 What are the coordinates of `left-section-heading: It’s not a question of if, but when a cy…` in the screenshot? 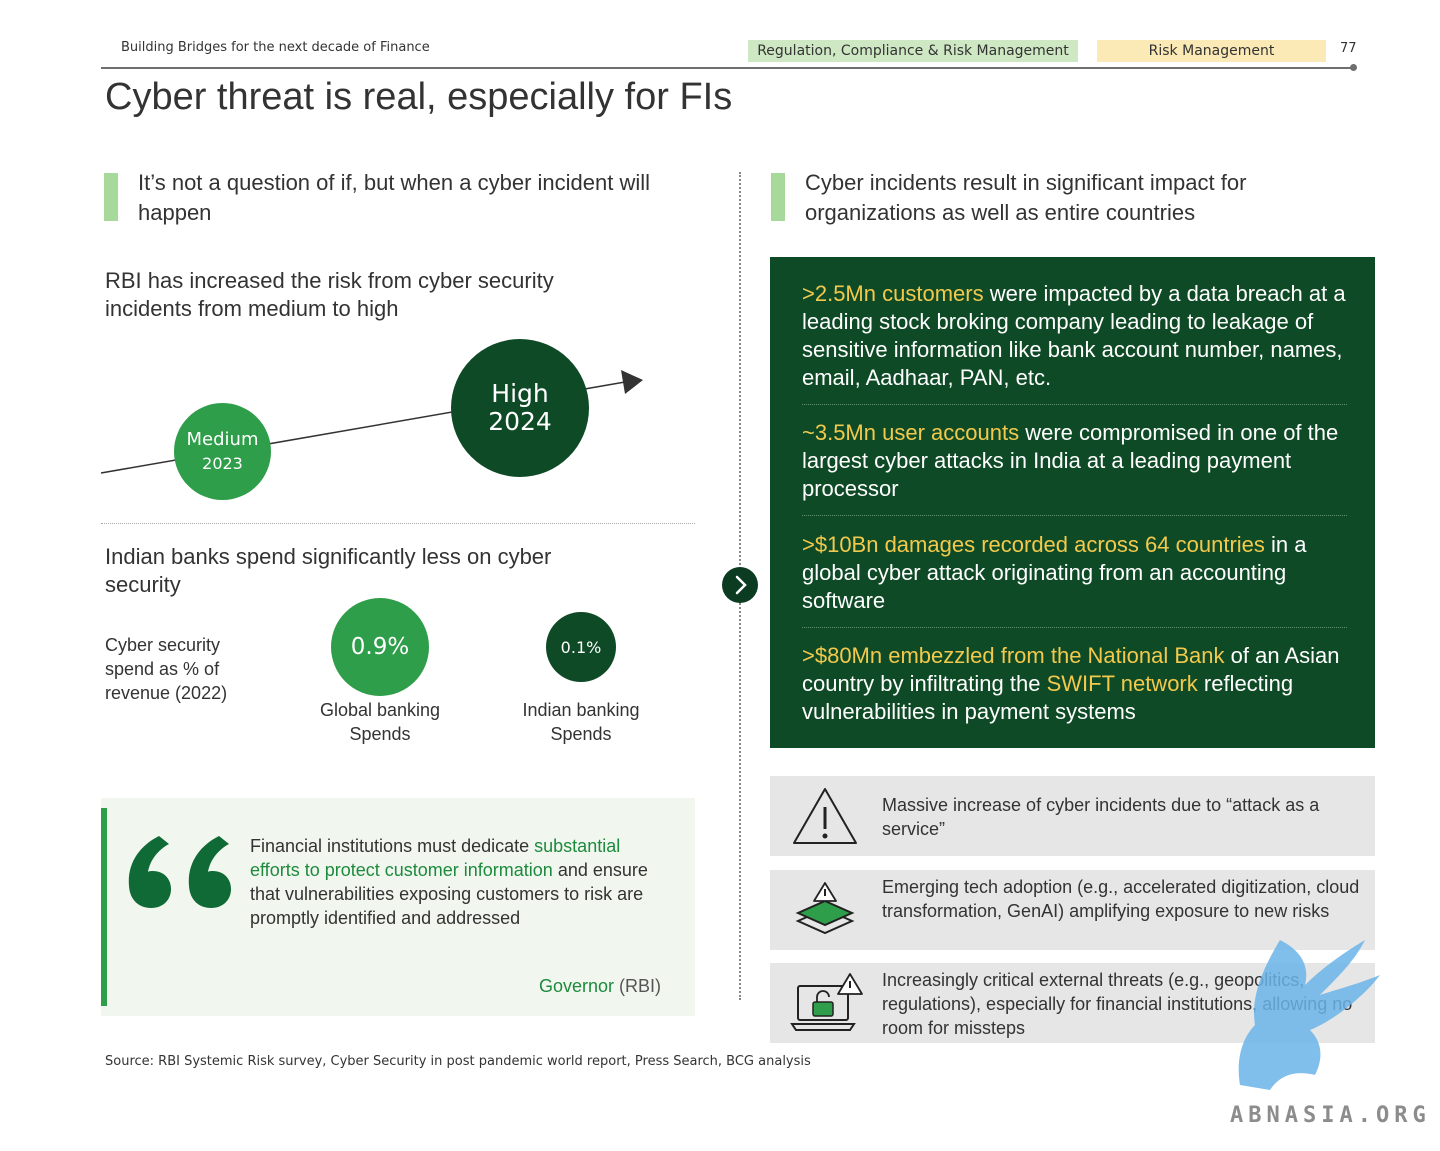 It's located at (394, 197).